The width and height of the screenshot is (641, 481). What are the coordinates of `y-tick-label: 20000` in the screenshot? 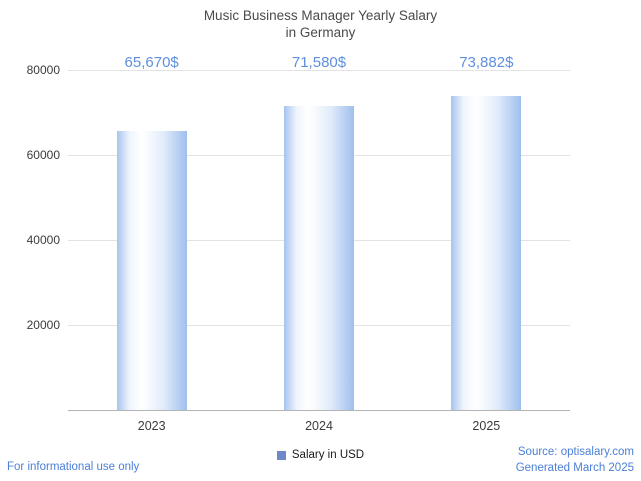 It's located at (43, 325).